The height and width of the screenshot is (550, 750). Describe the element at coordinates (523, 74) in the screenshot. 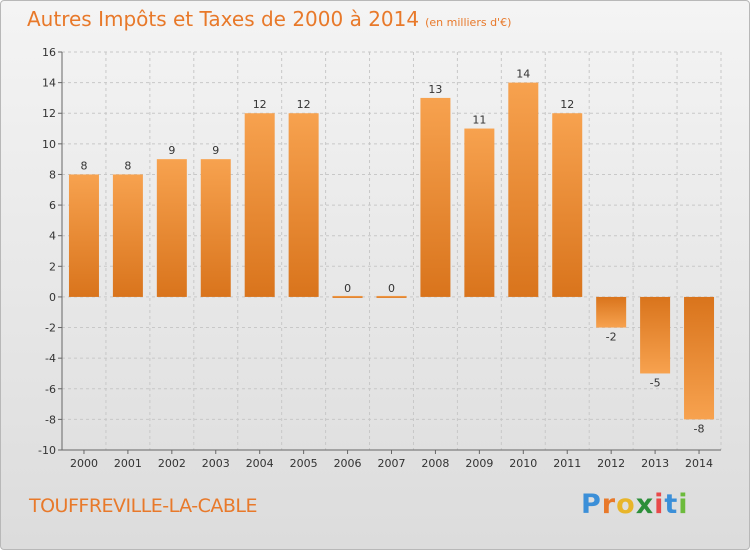

I see `data-label-2010: 14` at that location.